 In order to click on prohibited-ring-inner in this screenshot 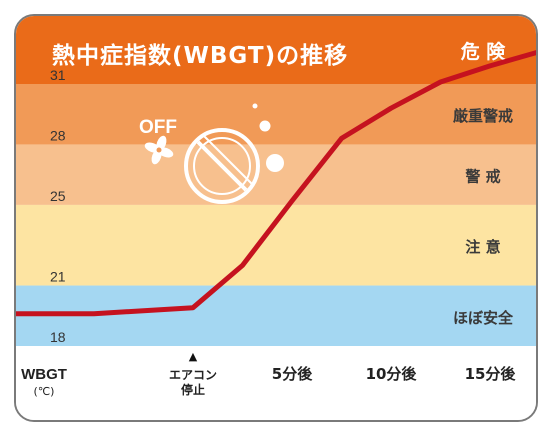, I will do `click(222, 166)`.